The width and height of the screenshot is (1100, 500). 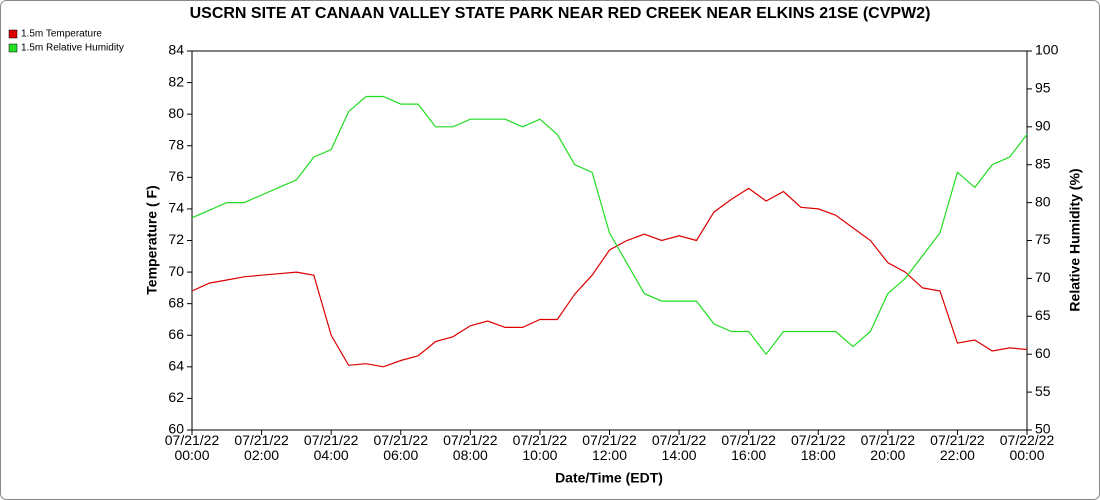 What do you see at coordinates (176, 144) in the screenshot?
I see `y-tick-label: 78` at bounding box center [176, 144].